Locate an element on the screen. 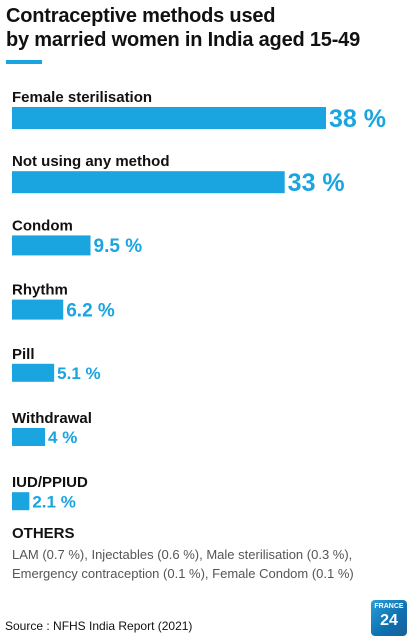 Image resolution: width=420 pixels, height=642 pixels. category-label: Condom is located at coordinates (42, 225).